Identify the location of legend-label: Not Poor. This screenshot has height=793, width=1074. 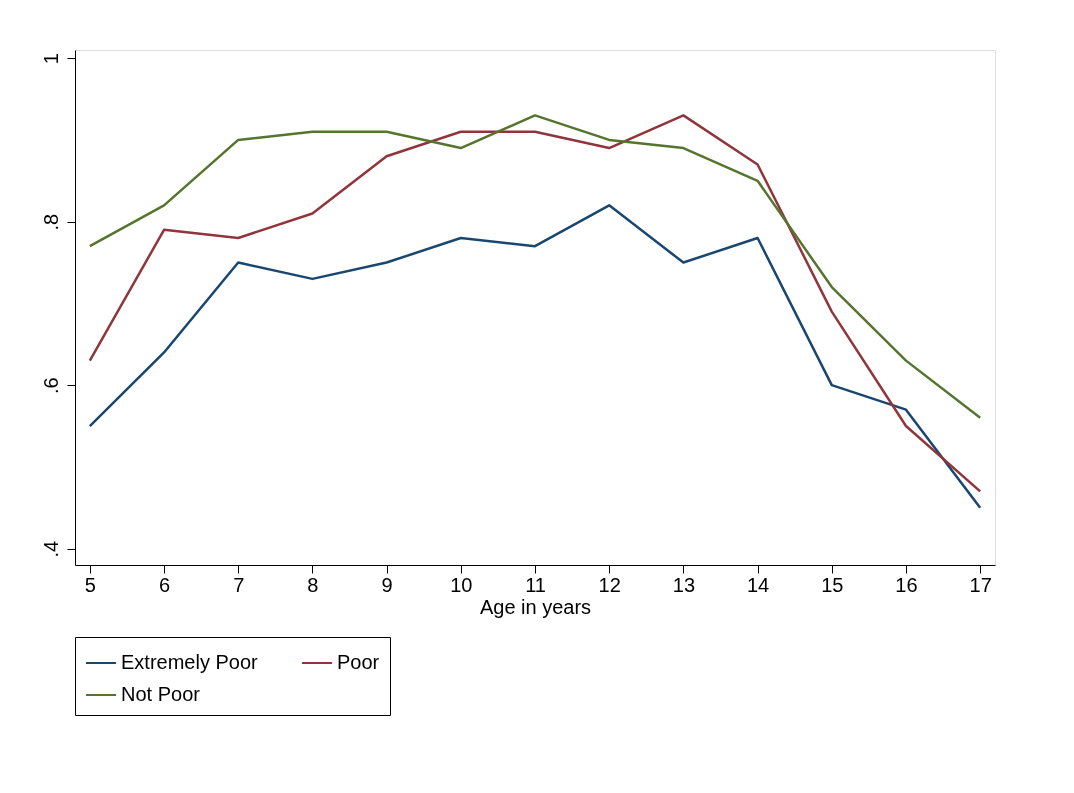
(161, 694).